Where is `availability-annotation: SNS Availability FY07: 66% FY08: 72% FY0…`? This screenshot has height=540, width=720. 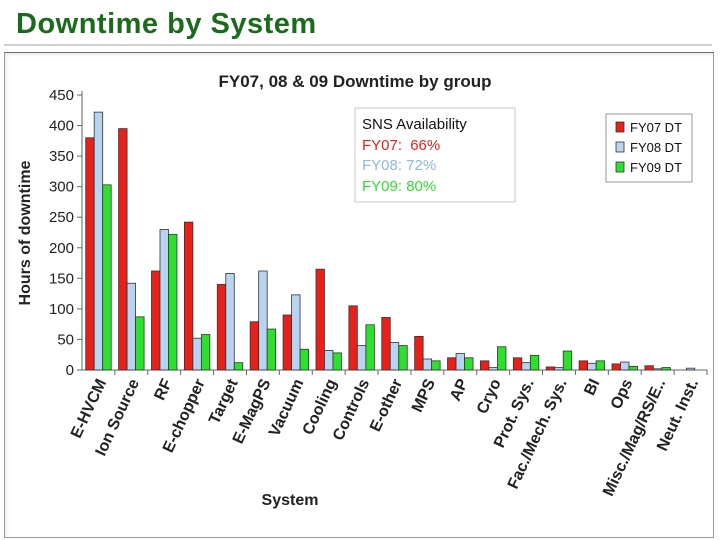
availability-annotation: SNS Availability FY07: 66% FY08: 72% FY0… is located at coordinates (435, 155).